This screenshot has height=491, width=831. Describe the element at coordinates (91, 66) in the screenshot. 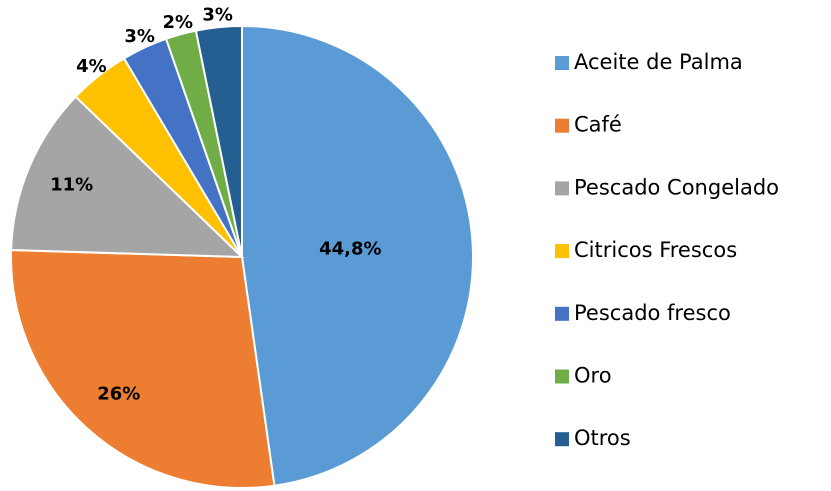

I see `data-label: 4%` at that location.